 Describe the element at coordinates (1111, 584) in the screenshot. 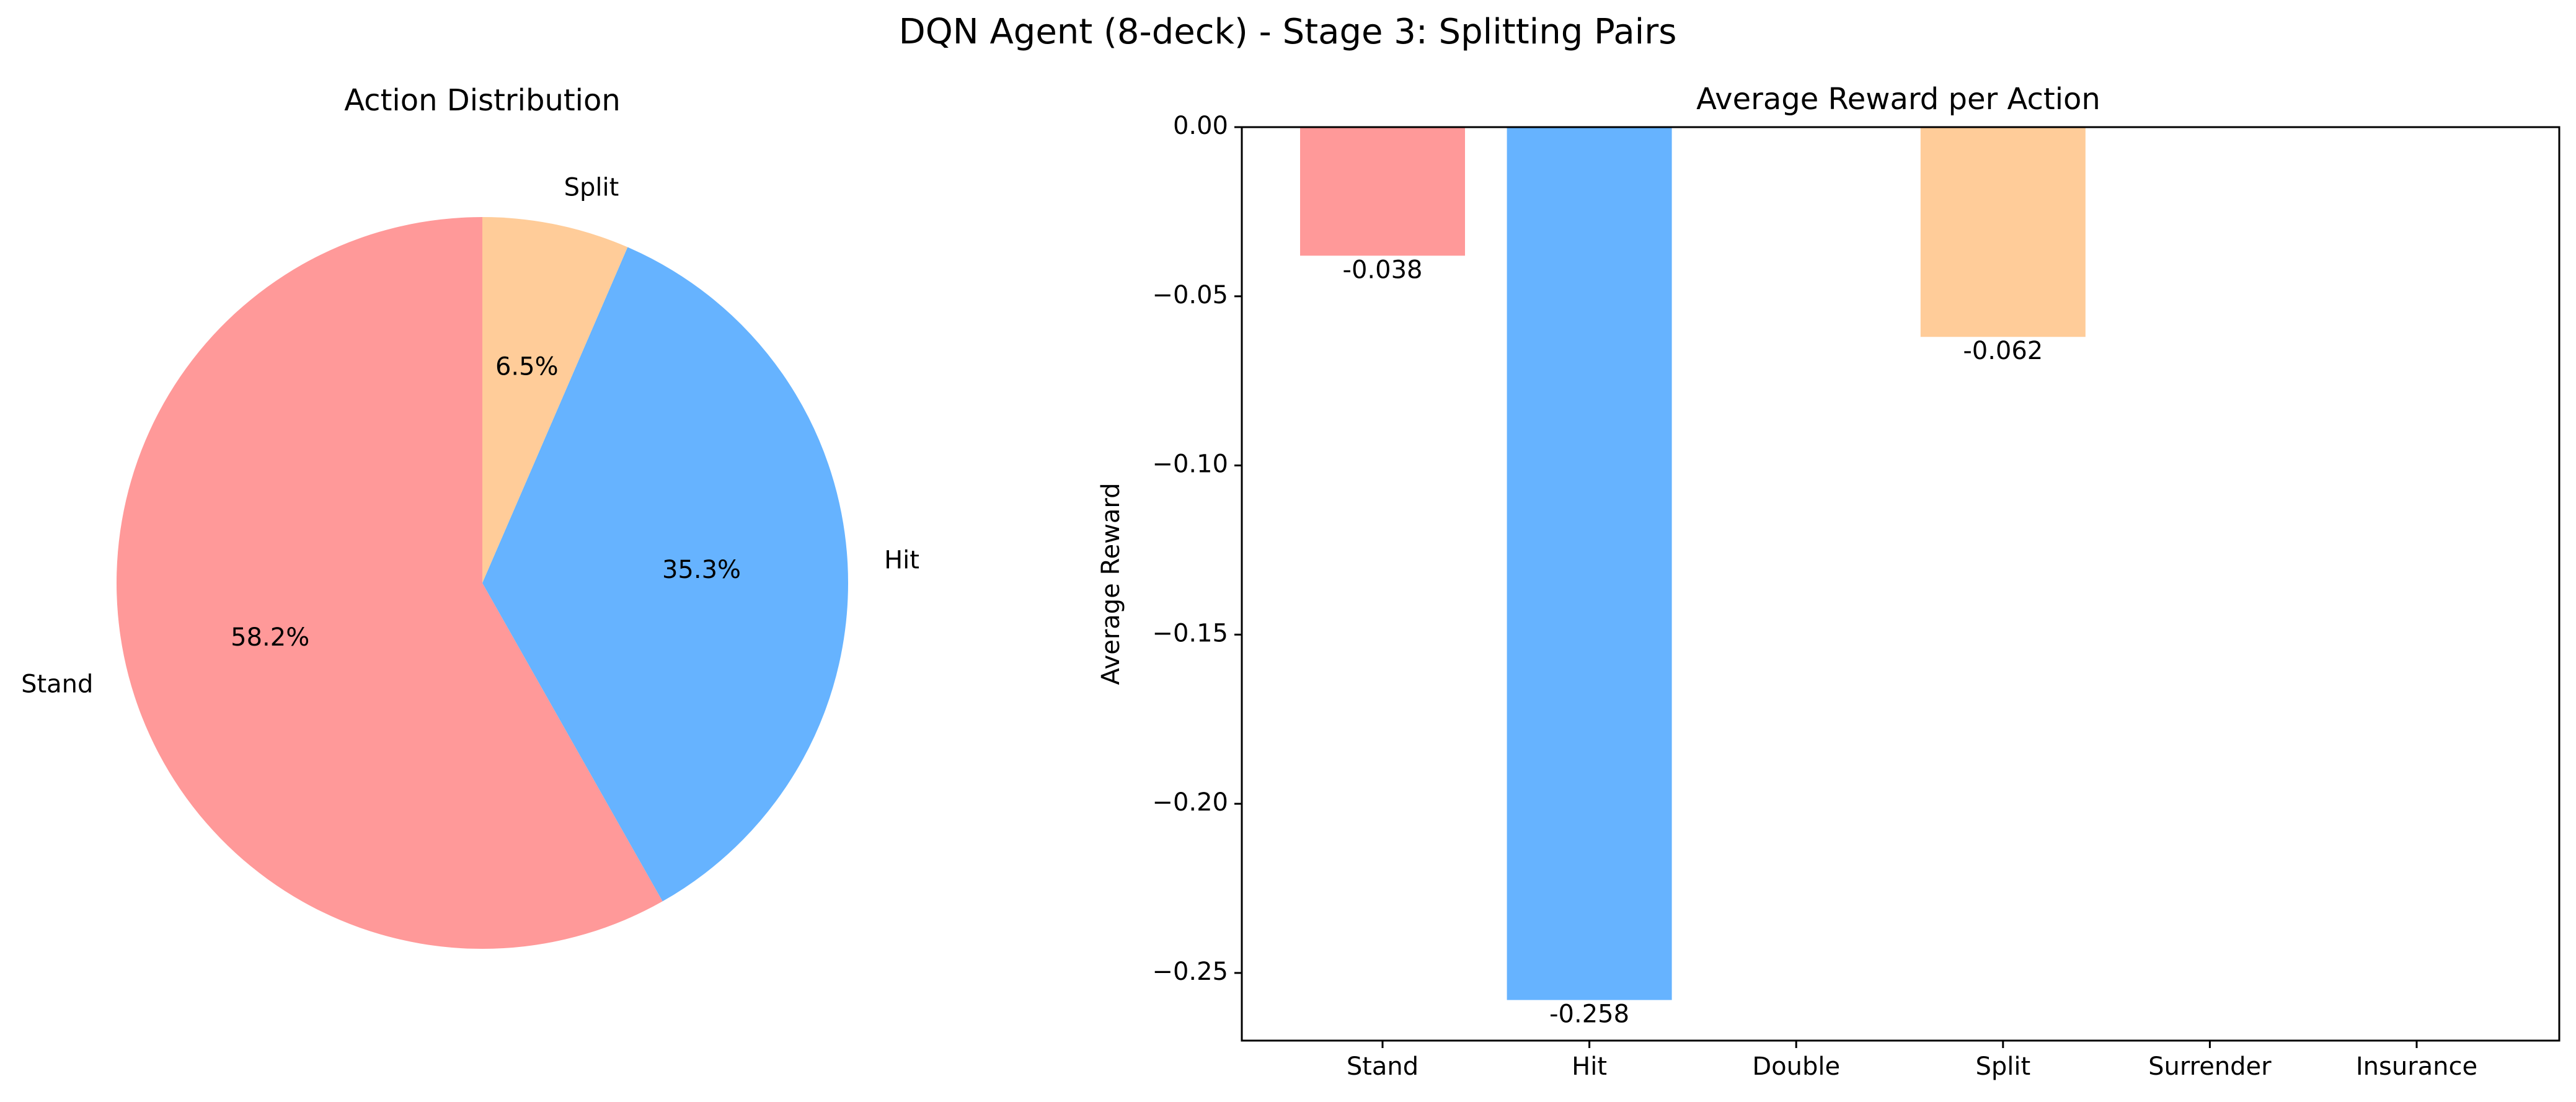

I see `y-axis-label: Average Reward` at that location.